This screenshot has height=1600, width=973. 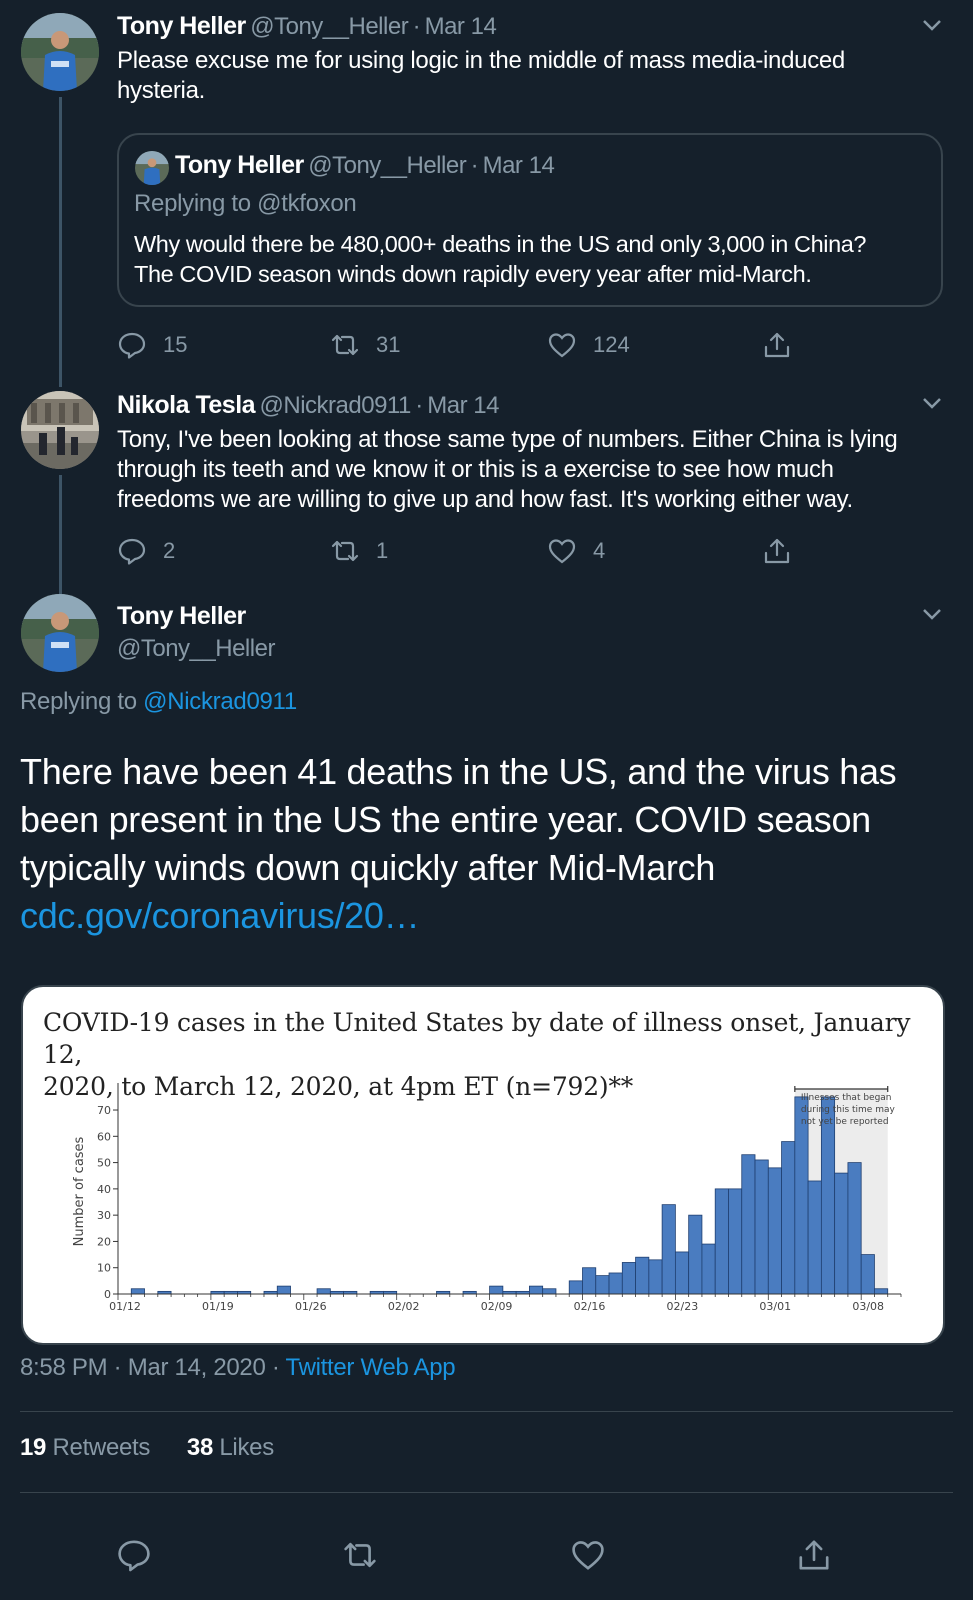 What do you see at coordinates (846, 1098) in the screenshot?
I see `annotation-label: Illnesses that began` at bounding box center [846, 1098].